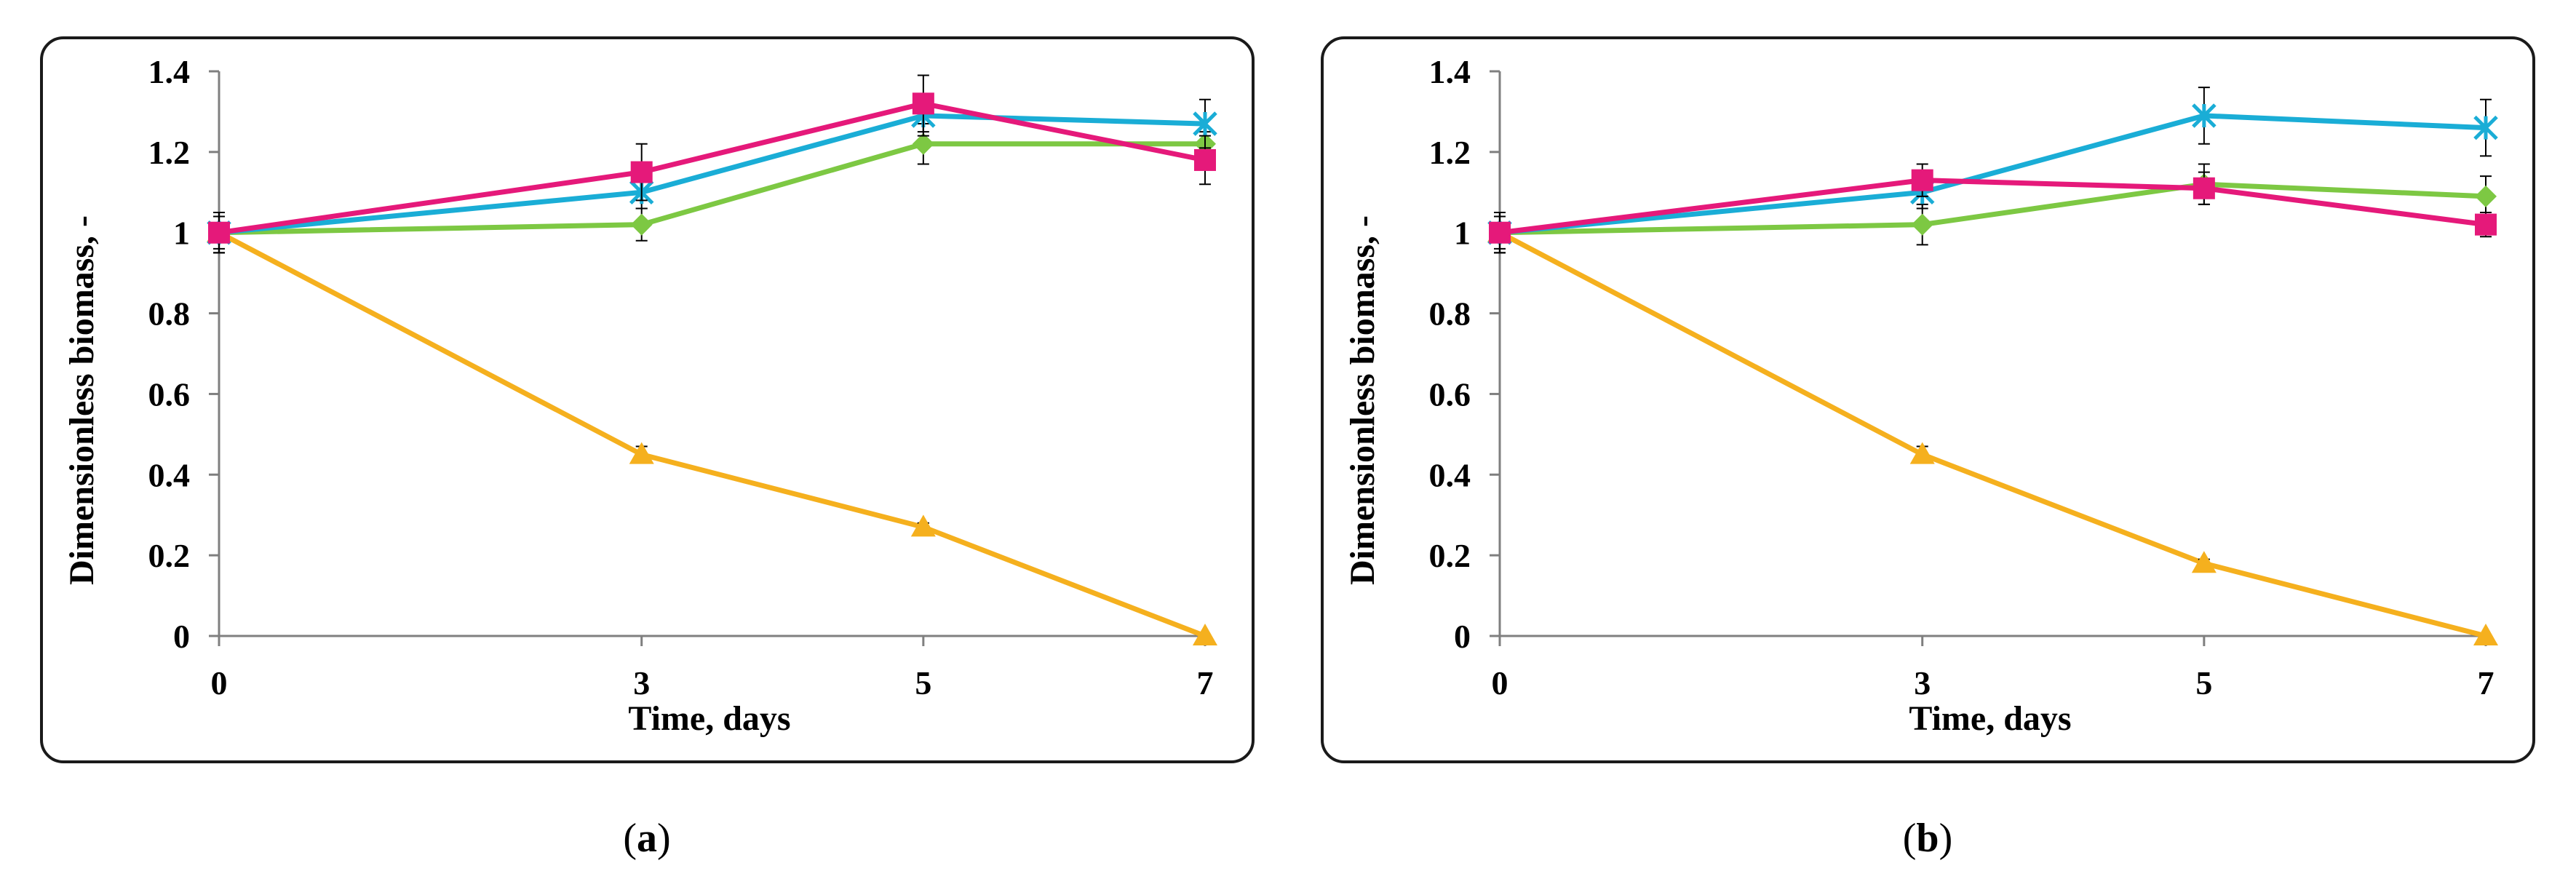 This screenshot has width=2576, height=879. What do you see at coordinates (646, 838) in the screenshot?
I see `caption-a: (a)` at bounding box center [646, 838].